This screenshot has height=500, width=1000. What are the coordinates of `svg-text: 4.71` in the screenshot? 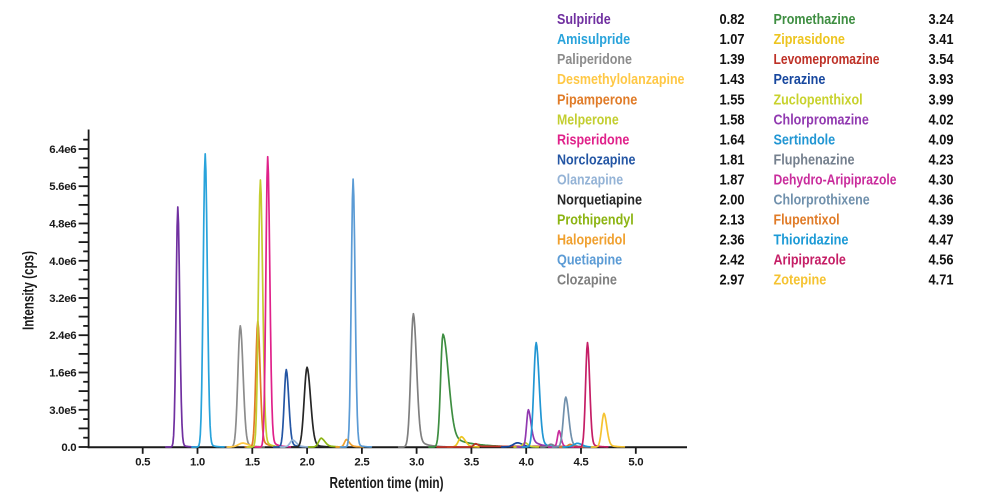 It's located at (941, 281).